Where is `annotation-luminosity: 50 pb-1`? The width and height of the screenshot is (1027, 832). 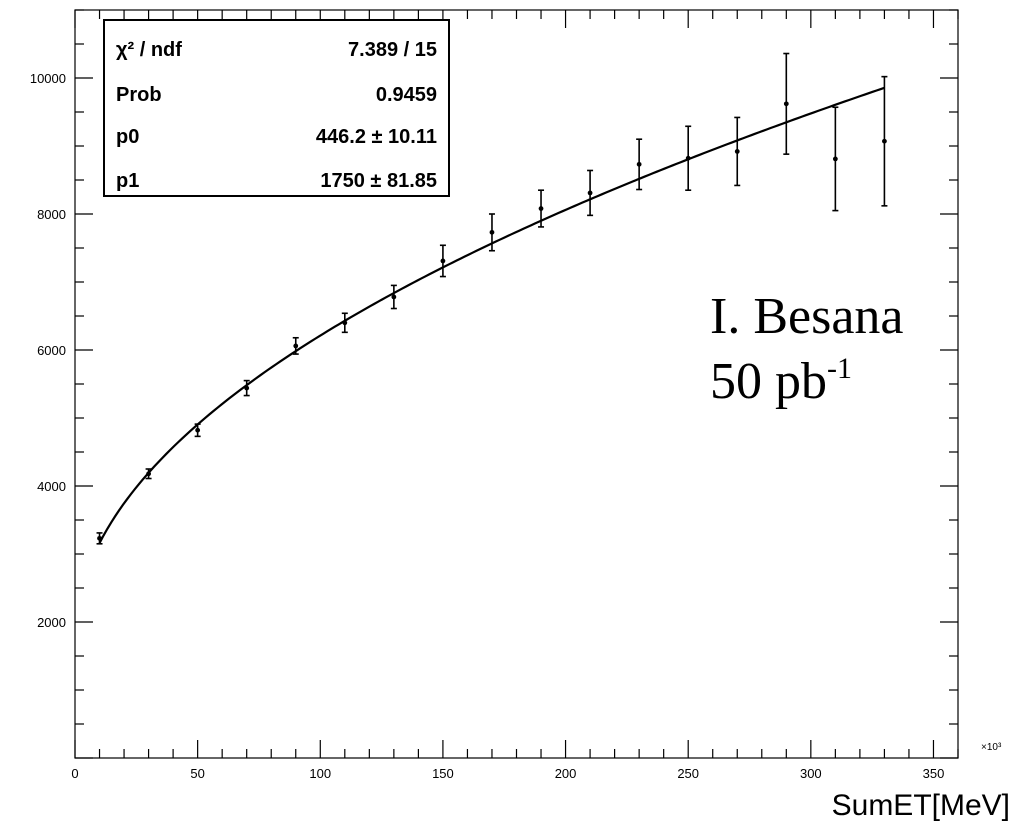 annotation-luminosity: 50 pb-1 is located at coordinates (781, 381).